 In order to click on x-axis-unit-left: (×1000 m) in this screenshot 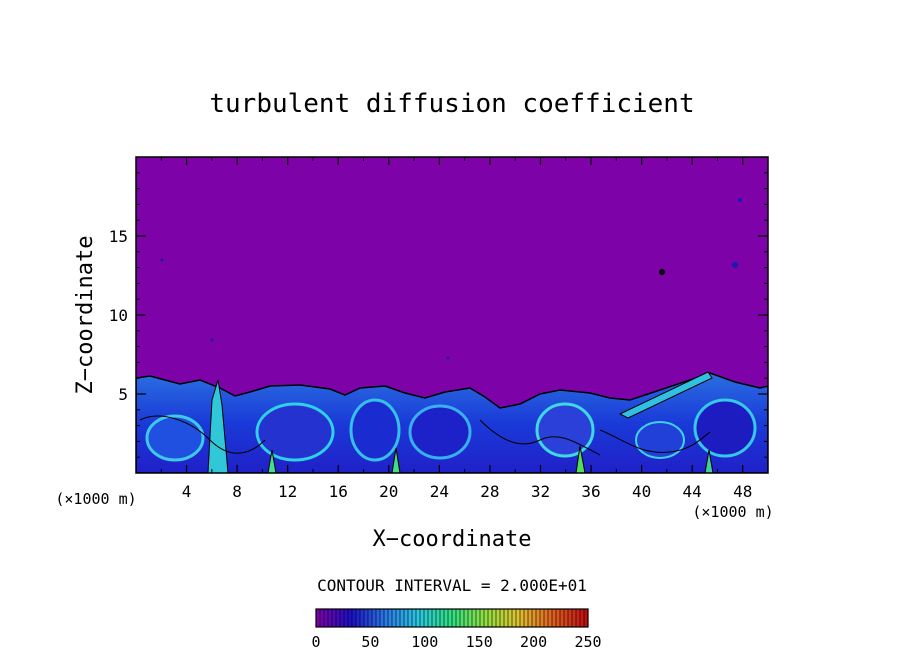, I will do `click(95, 499)`.